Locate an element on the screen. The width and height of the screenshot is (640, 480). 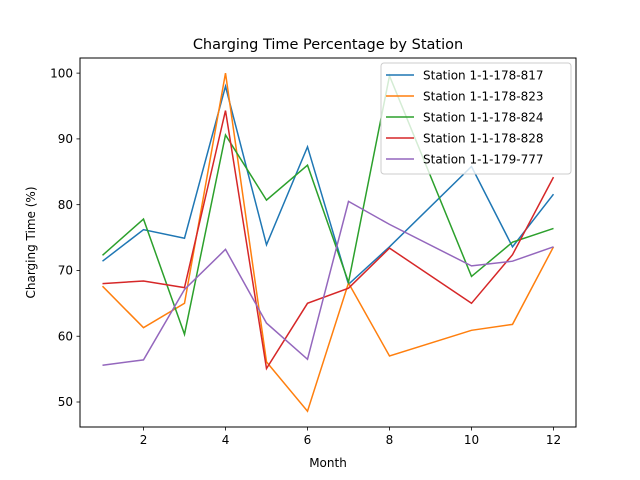
x-axis-label: Month is located at coordinates (328, 463).